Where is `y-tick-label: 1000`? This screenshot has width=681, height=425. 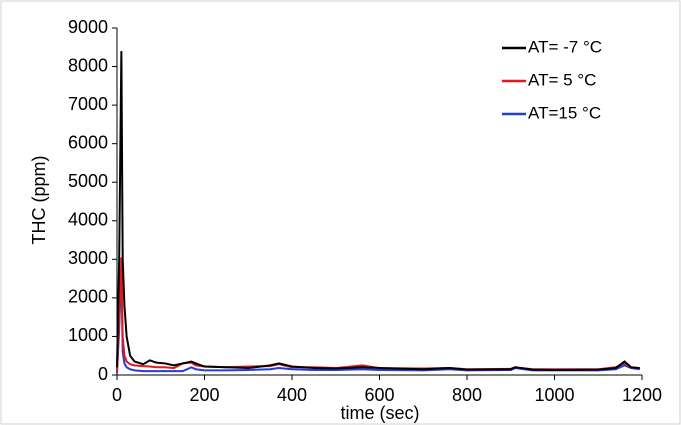
y-tick-label: 1000 is located at coordinates (88, 335).